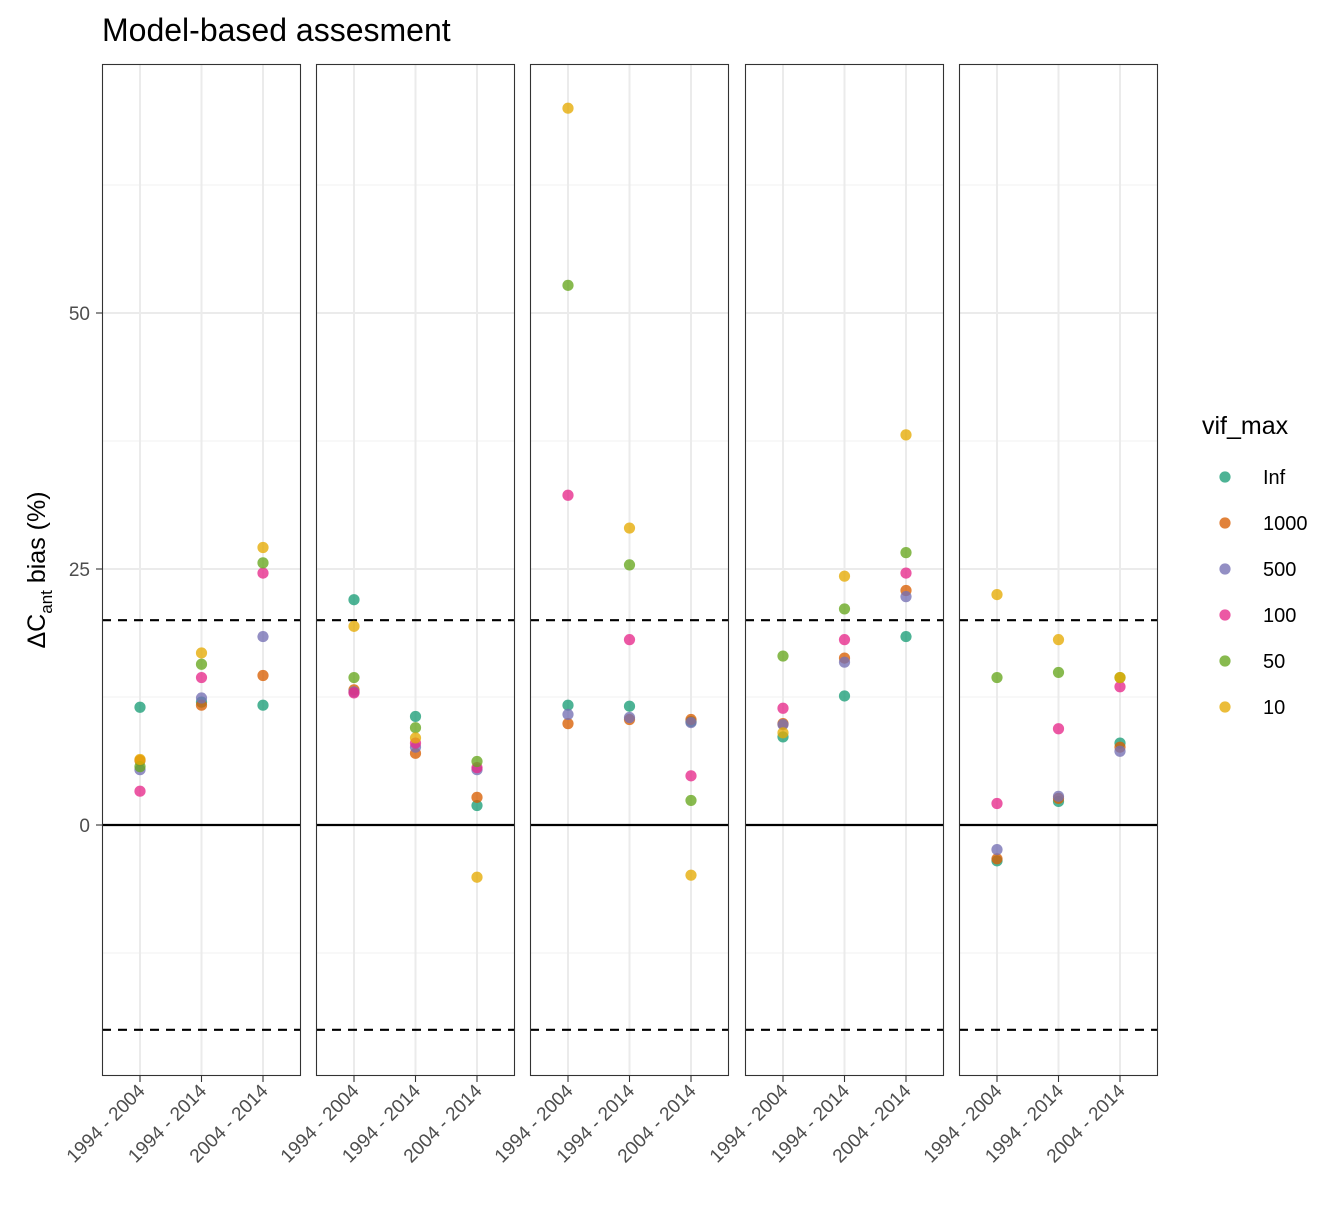  Describe the element at coordinates (1257, 570) in the screenshot. I see `legend-item: 500` at that location.